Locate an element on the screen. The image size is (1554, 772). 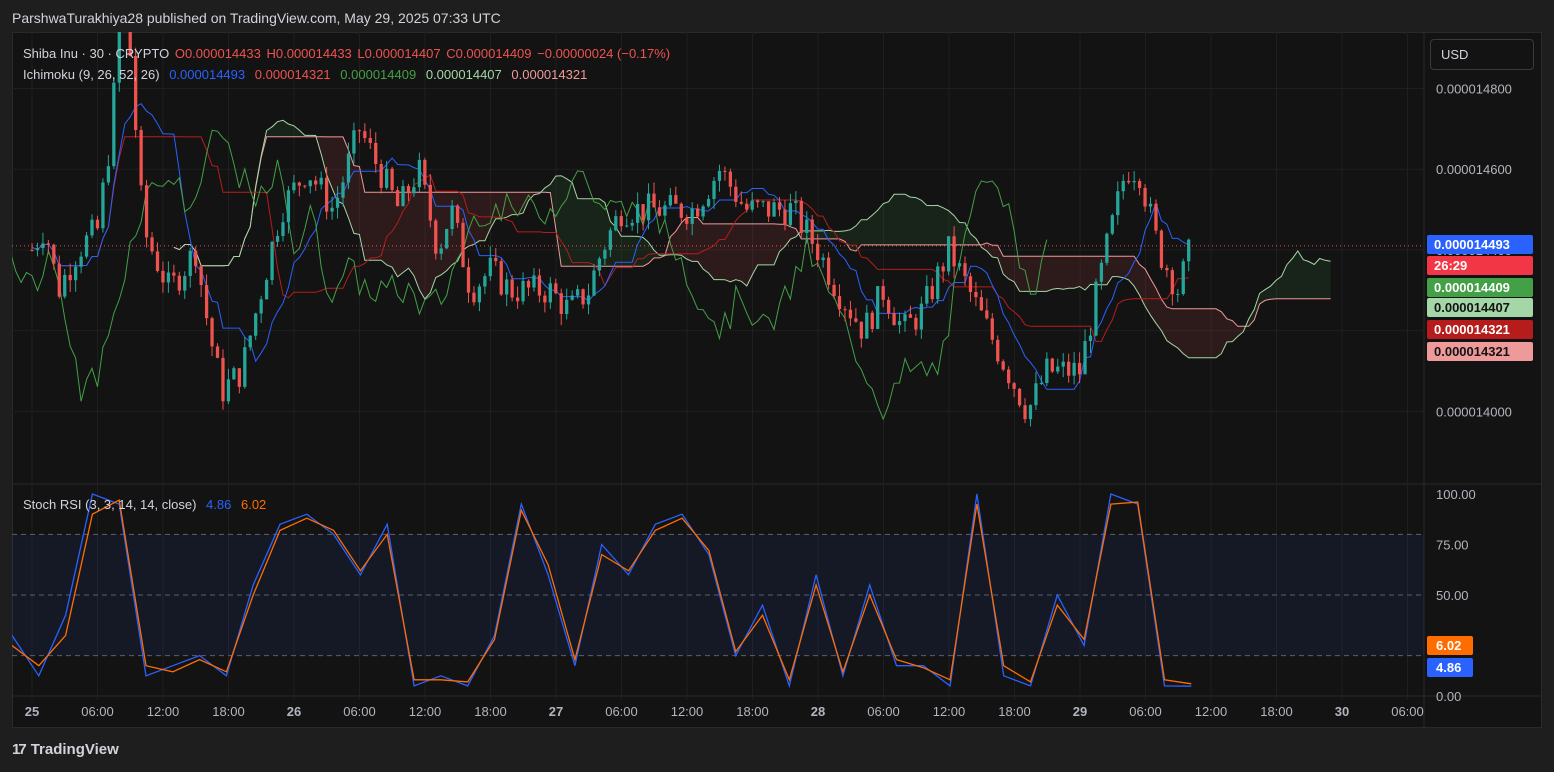
price-label-badge: 26:29 is located at coordinates (1480, 265).